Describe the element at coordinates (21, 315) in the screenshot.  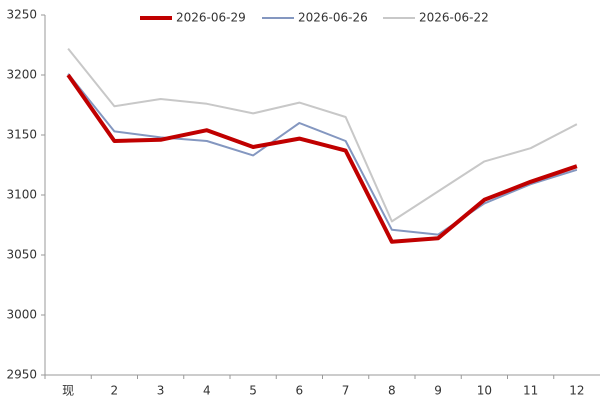
I see `y-tick-label: 3000` at that location.